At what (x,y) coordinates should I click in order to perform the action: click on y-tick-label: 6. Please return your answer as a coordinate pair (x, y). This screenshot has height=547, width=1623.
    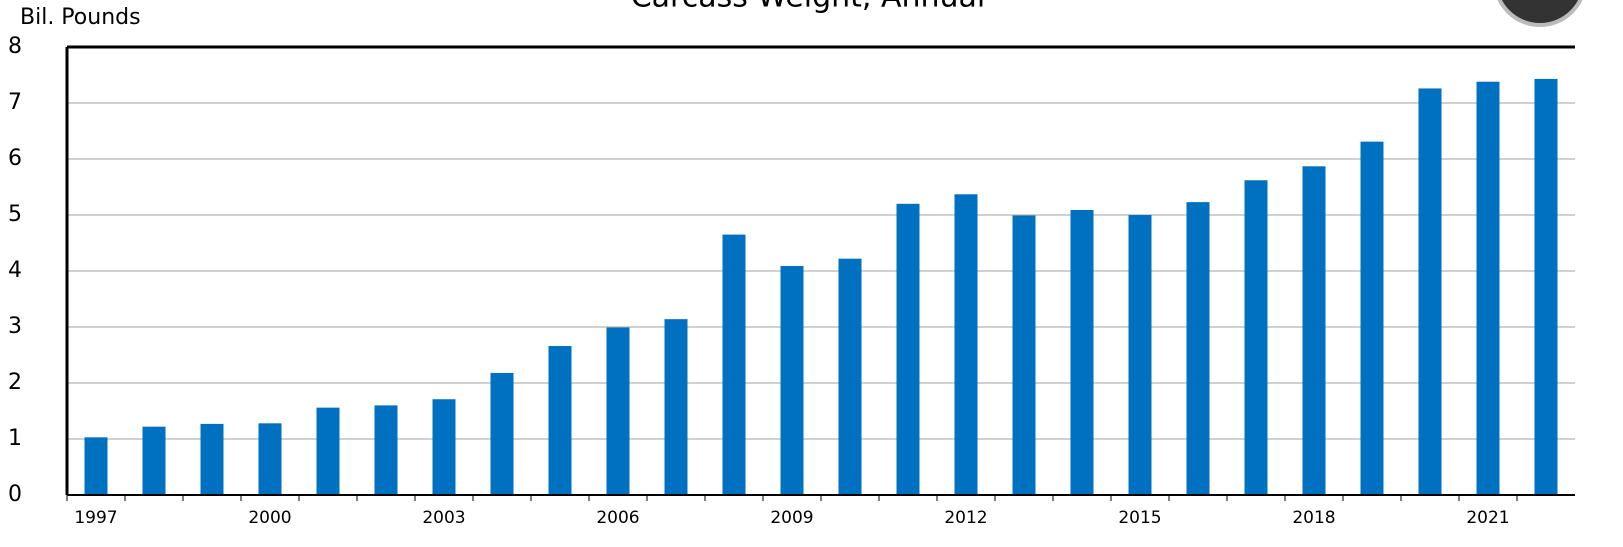
    Looking at the image, I should click on (15, 158).